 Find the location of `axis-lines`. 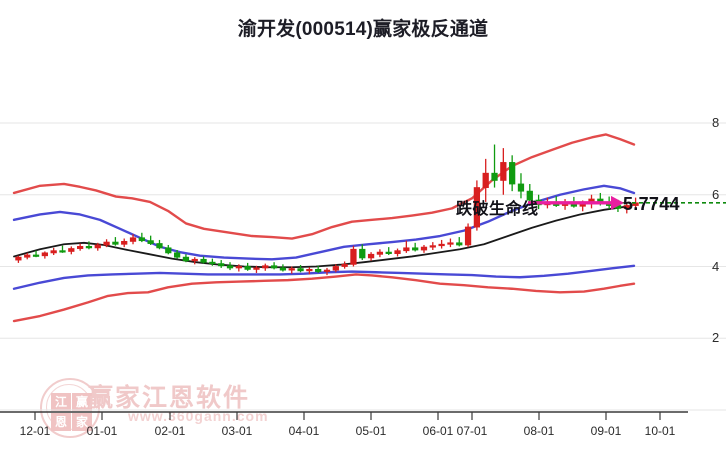

axis-lines is located at coordinates (344, 415).